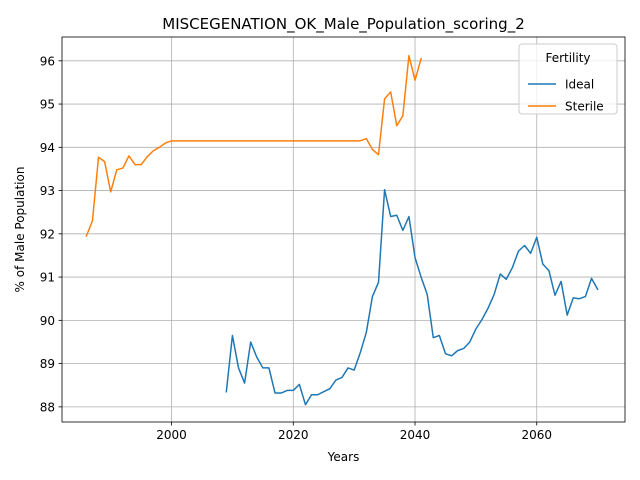 The width and height of the screenshot is (640, 480). I want to click on y-axis-ticks: 88 89 90 91 92 93 94 95 96, so click(51, 234).